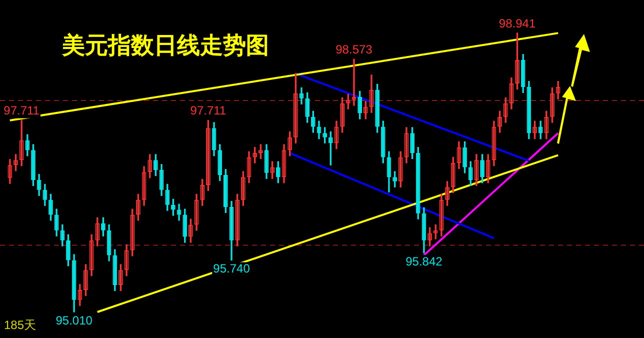  What do you see at coordinates (354, 49) in the screenshot?
I see `text: 98.573` at bounding box center [354, 49].